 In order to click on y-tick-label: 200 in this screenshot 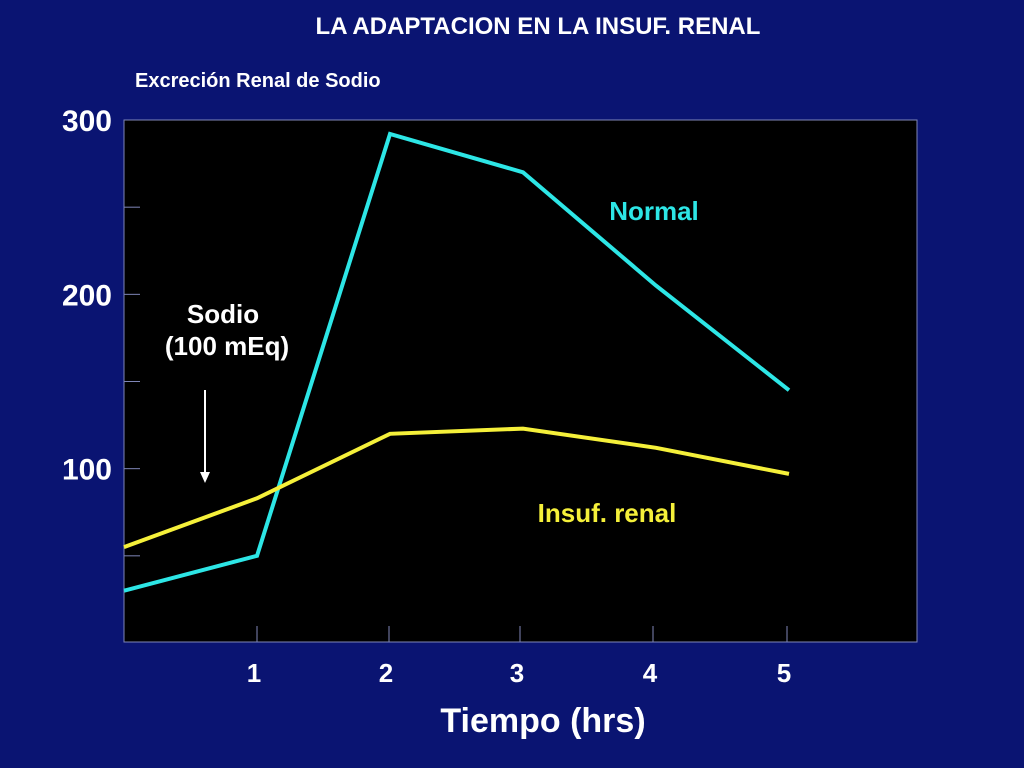, I will do `click(87, 295)`.